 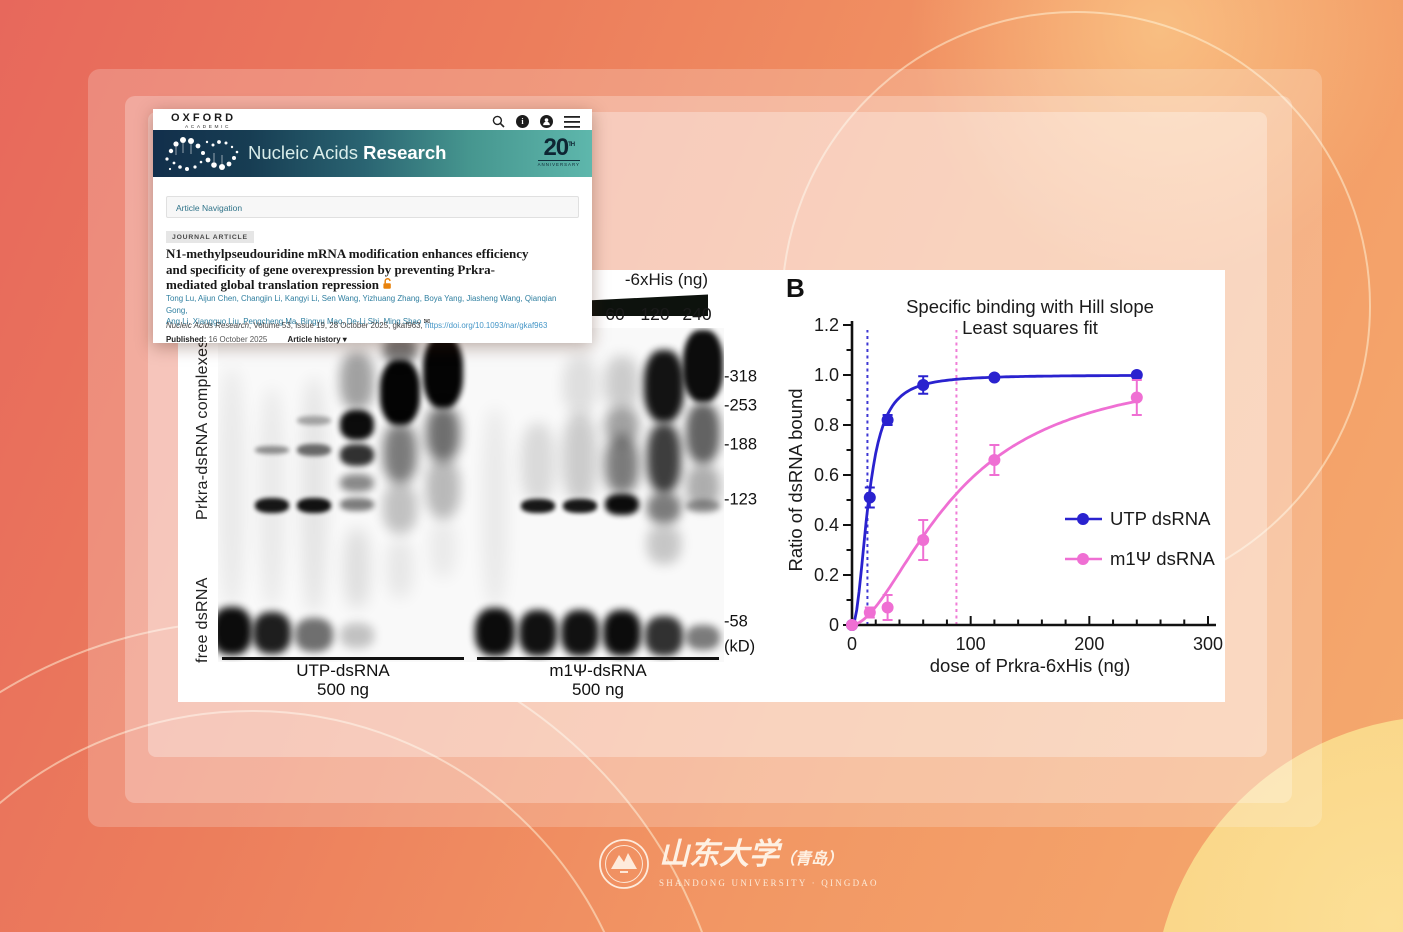 I want to click on svg-text: 100, so click(x=971, y=644).